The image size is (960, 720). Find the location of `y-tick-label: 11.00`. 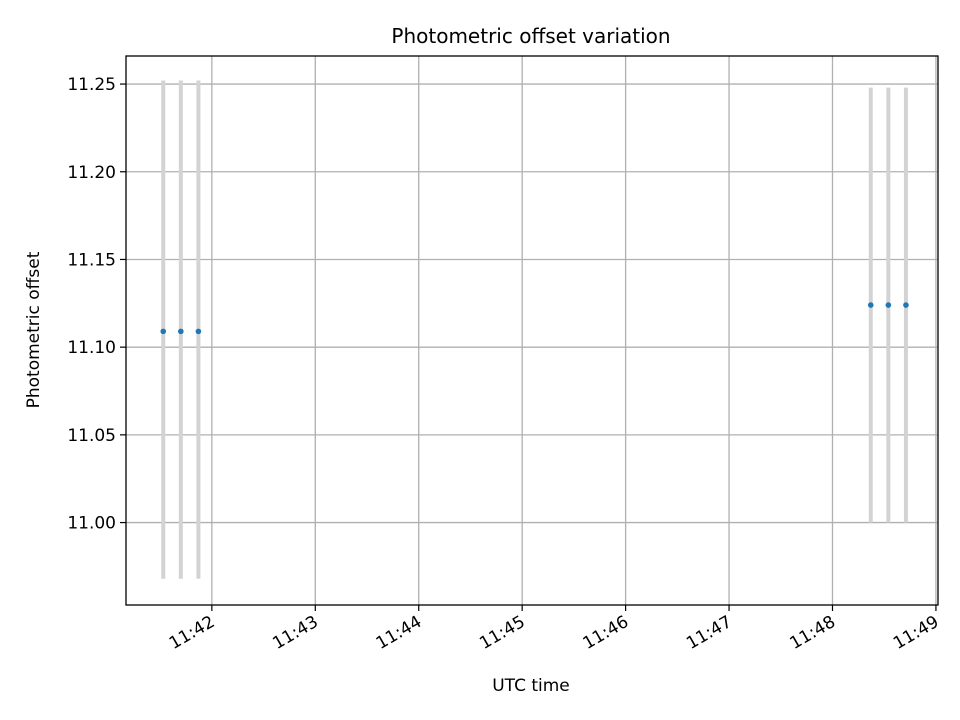

y-tick-label: 11.00 is located at coordinates (91, 524).